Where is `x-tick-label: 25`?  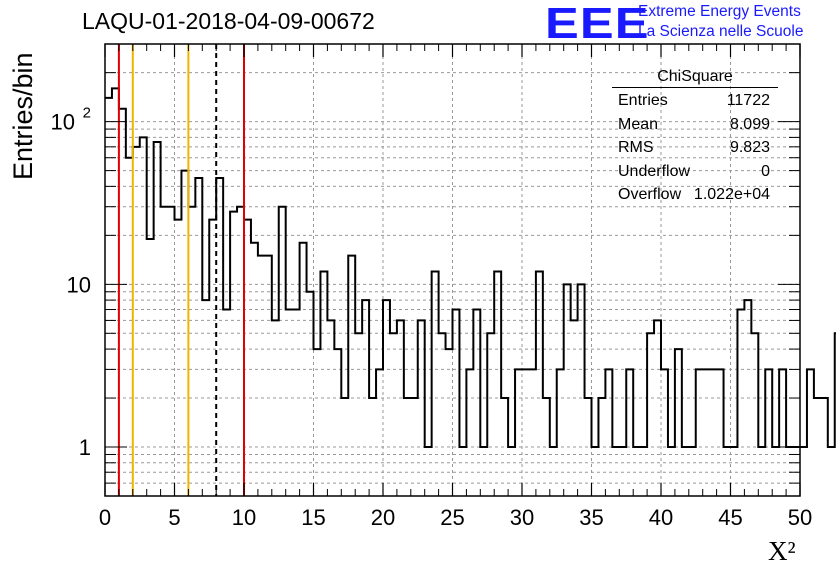
x-tick-label: 25 is located at coordinates (452, 517).